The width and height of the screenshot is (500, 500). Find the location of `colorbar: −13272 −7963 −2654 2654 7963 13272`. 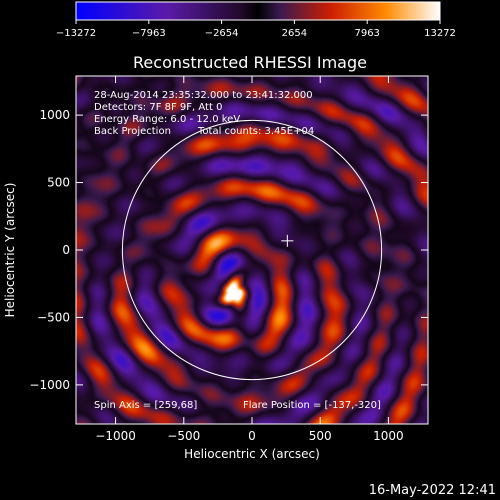

colorbar: −13272 −7963 −2654 2654 7963 13272 is located at coordinates (256, 20).